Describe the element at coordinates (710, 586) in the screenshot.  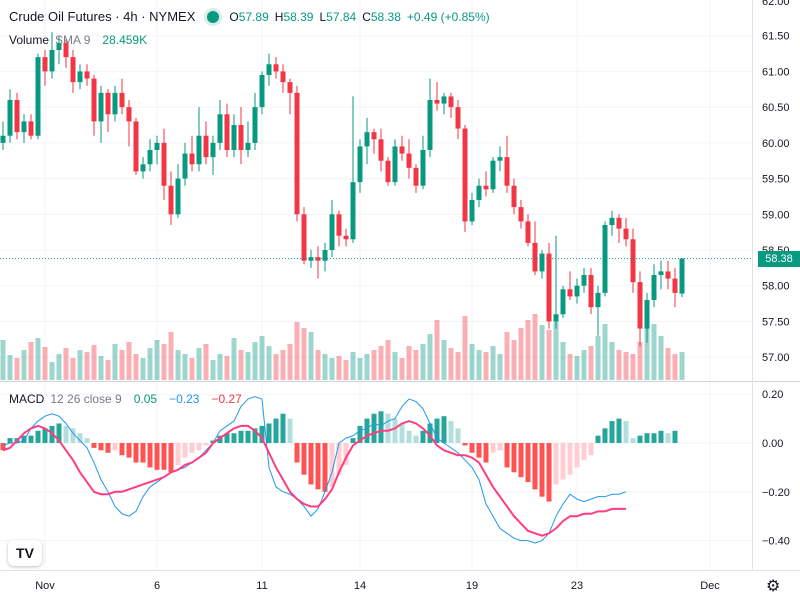
I see `time-tick-label: Dec` at that location.